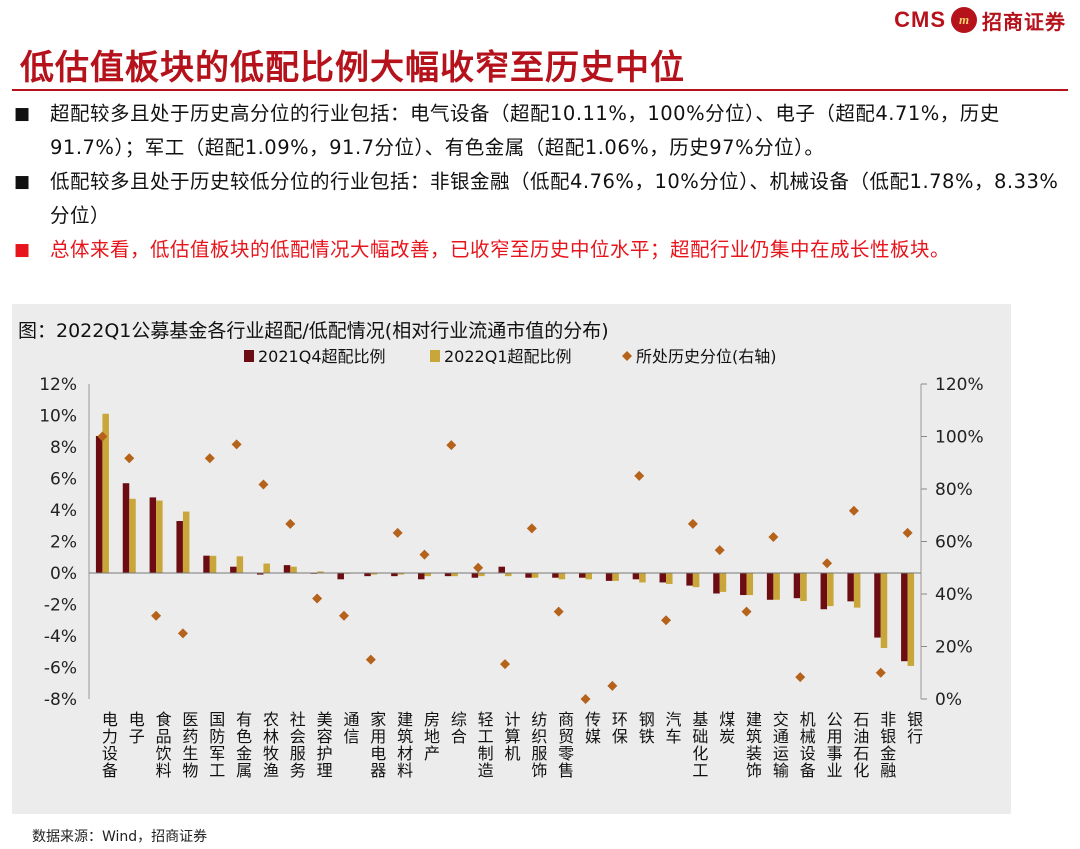  I want to click on y2-tick-label: 120%, so click(959, 385).